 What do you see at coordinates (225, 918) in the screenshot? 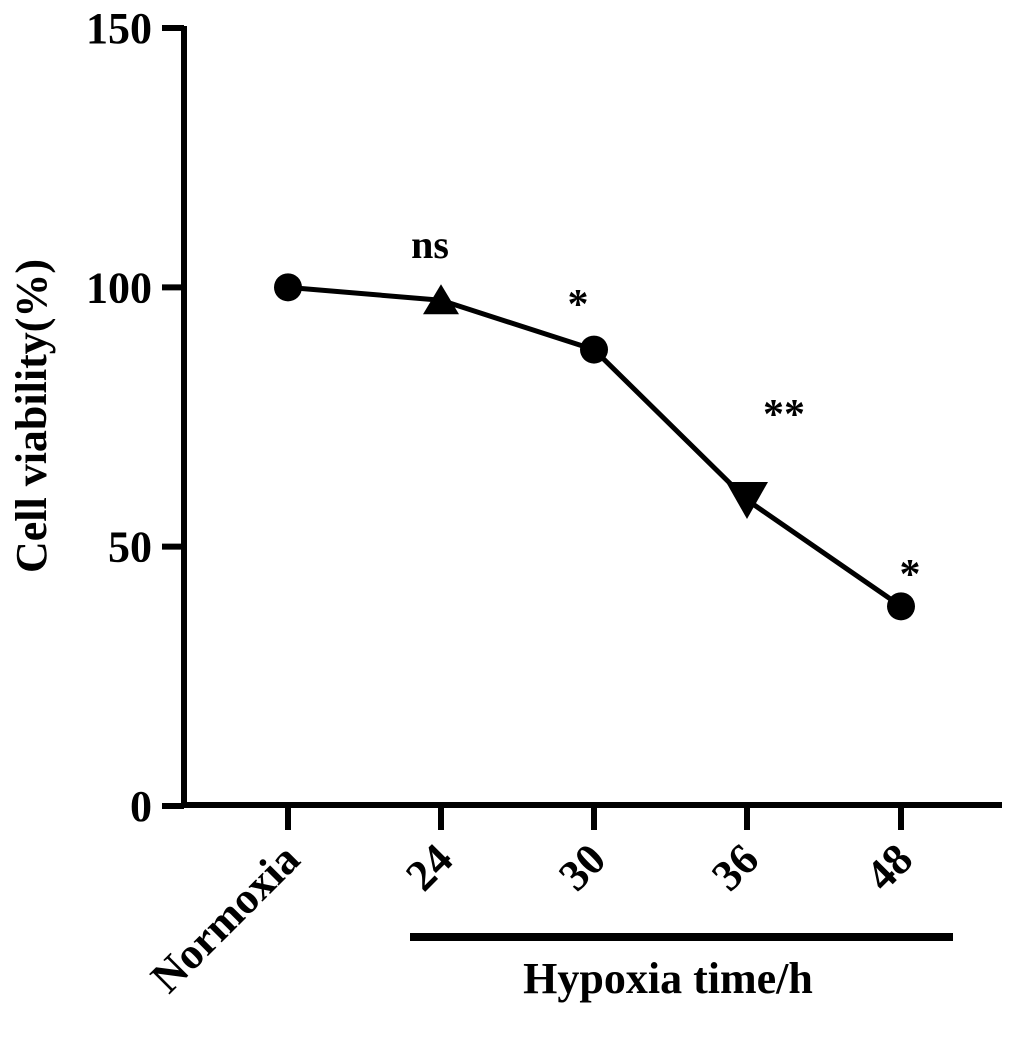
I see `x-tick-label: Normoxia` at bounding box center [225, 918].